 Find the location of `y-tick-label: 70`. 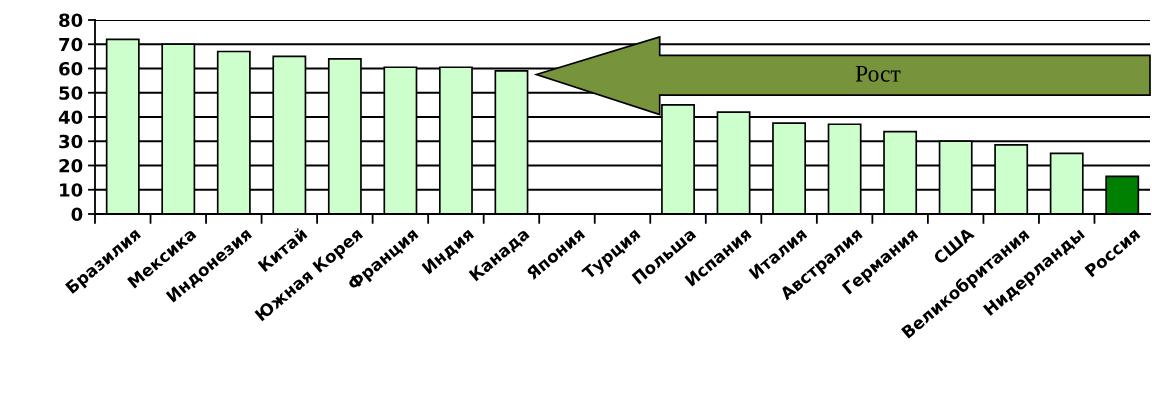

y-tick-label: 70 is located at coordinates (71, 44).